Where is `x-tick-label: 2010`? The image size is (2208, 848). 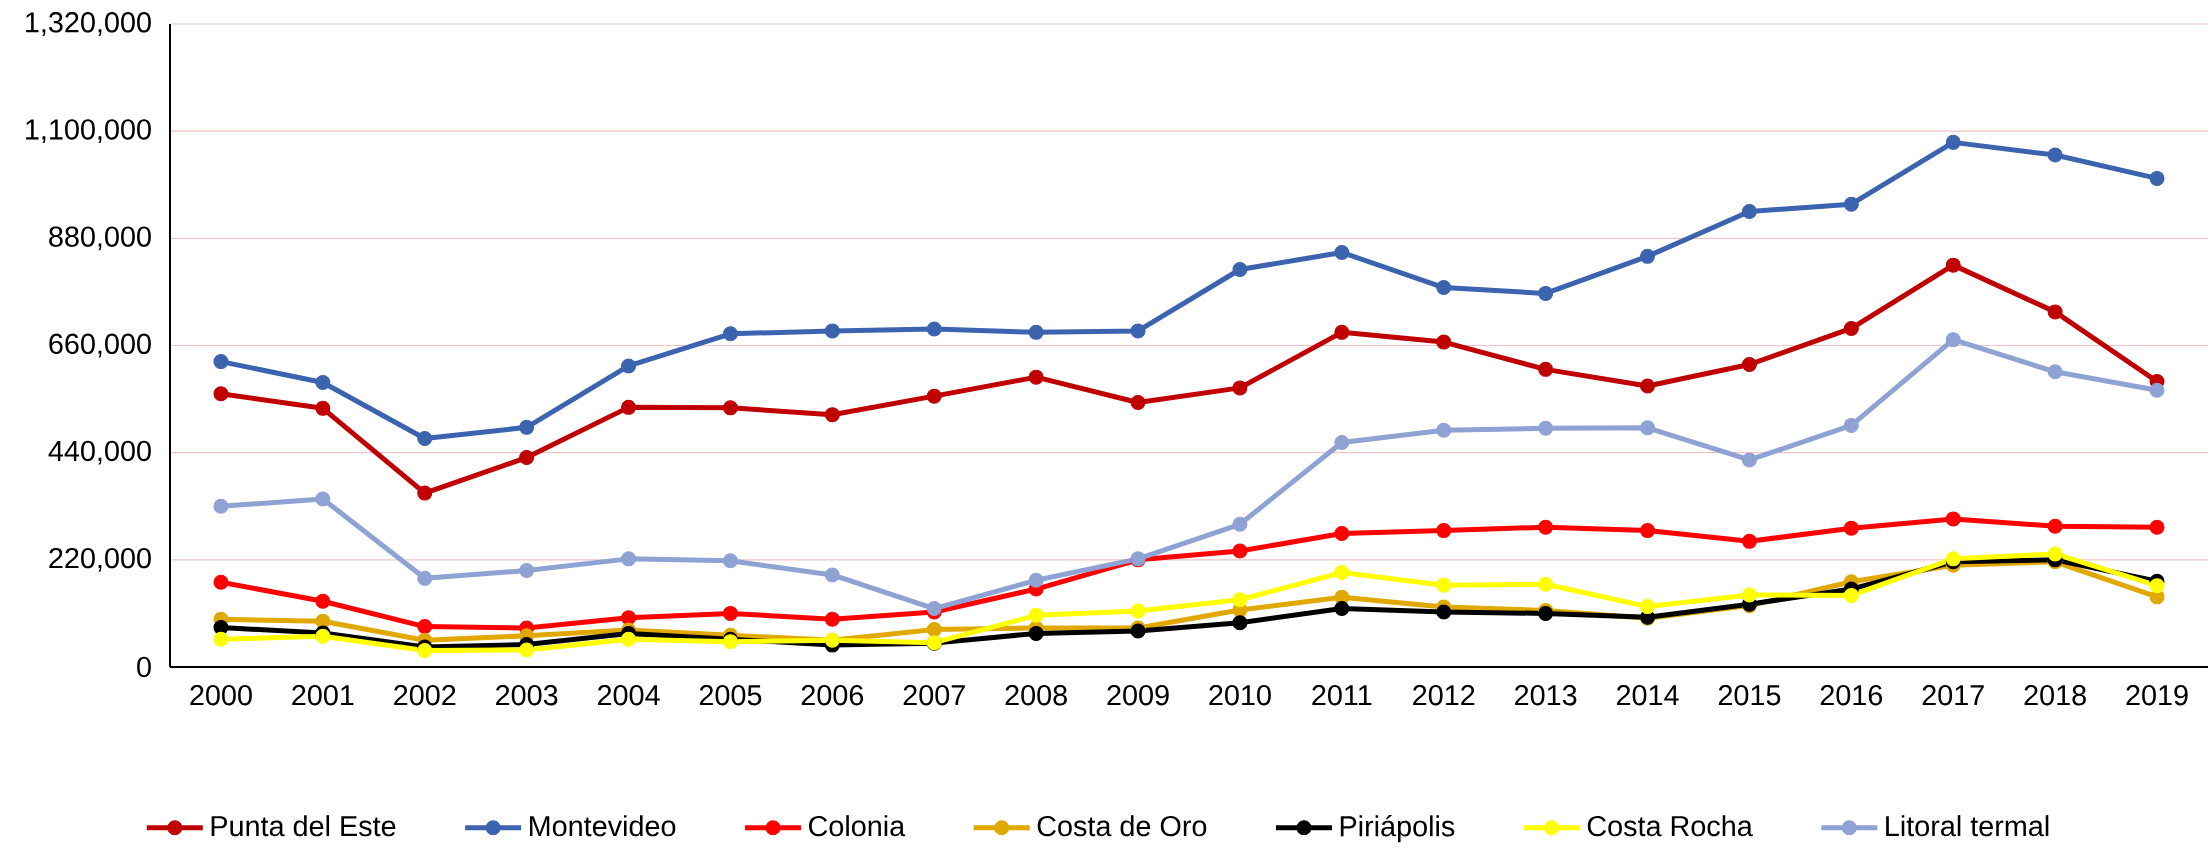 x-tick-label: 2010 is located at coordinates (1240, 695).